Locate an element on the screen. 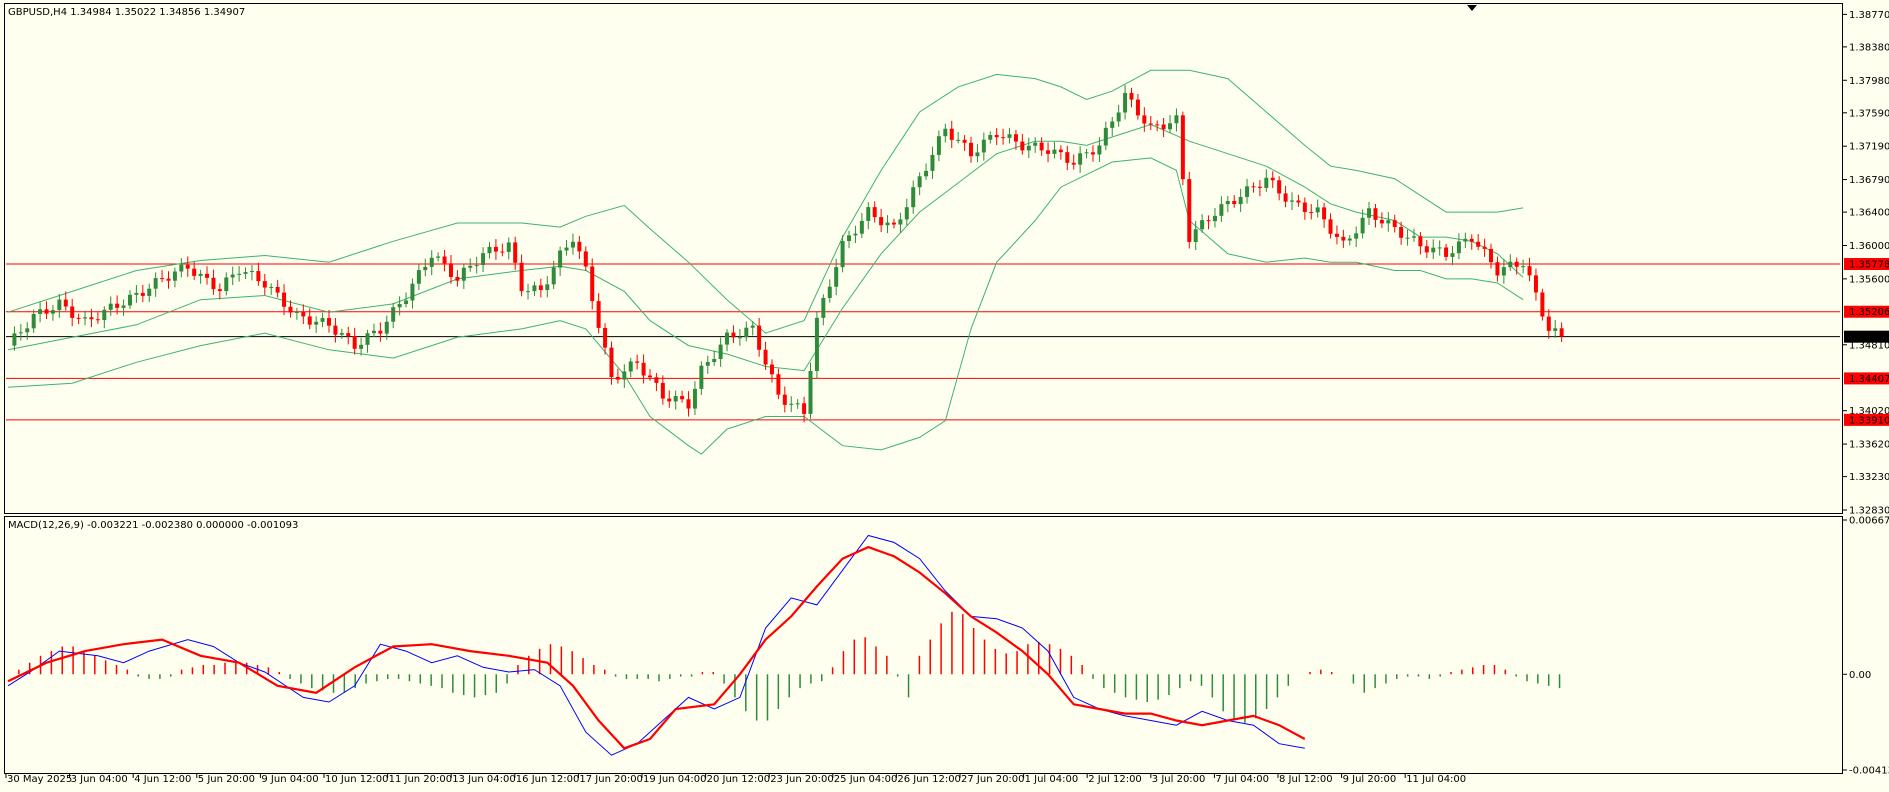 The image size is (1889, 792). chart-shift-marker-icon is located at coordinates (1472, 8).